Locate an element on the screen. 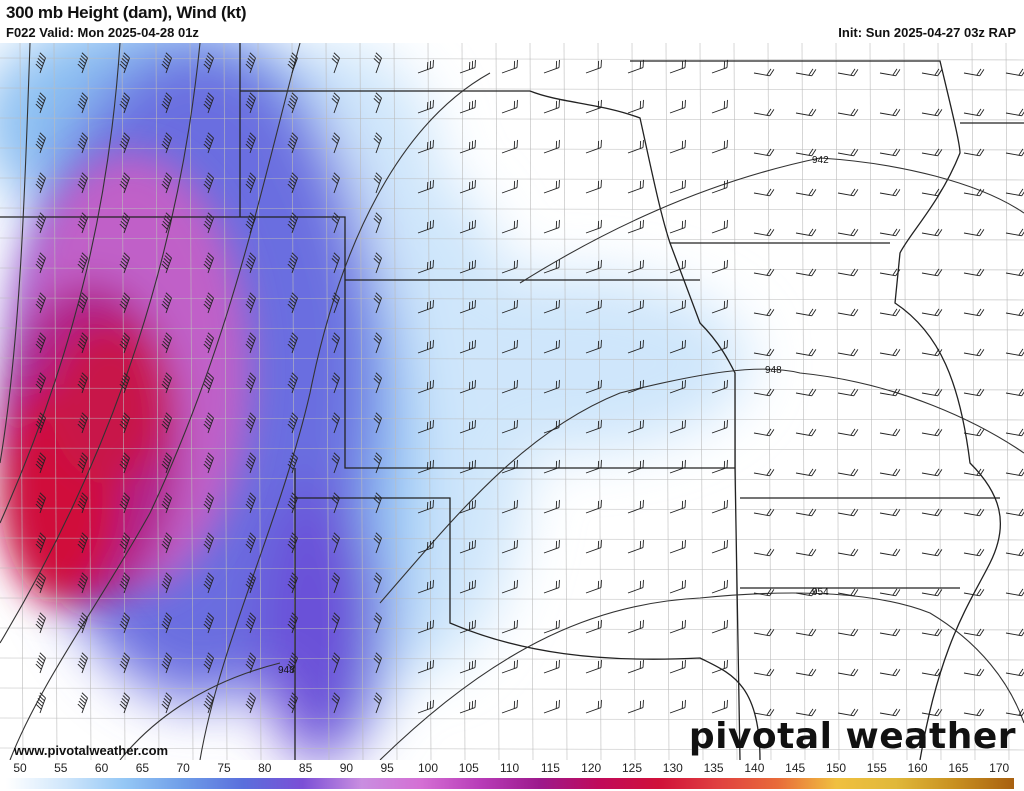 The height and width of the screenshot is (791, 1024). colorbar-tick: 55 is located at coordinates (61, 768).